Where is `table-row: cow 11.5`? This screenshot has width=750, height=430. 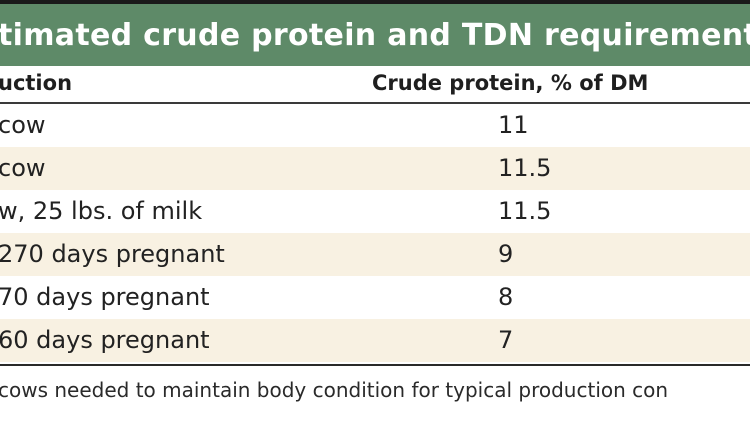
table-row: cow 11.5 is located at coordinates (375, 168).